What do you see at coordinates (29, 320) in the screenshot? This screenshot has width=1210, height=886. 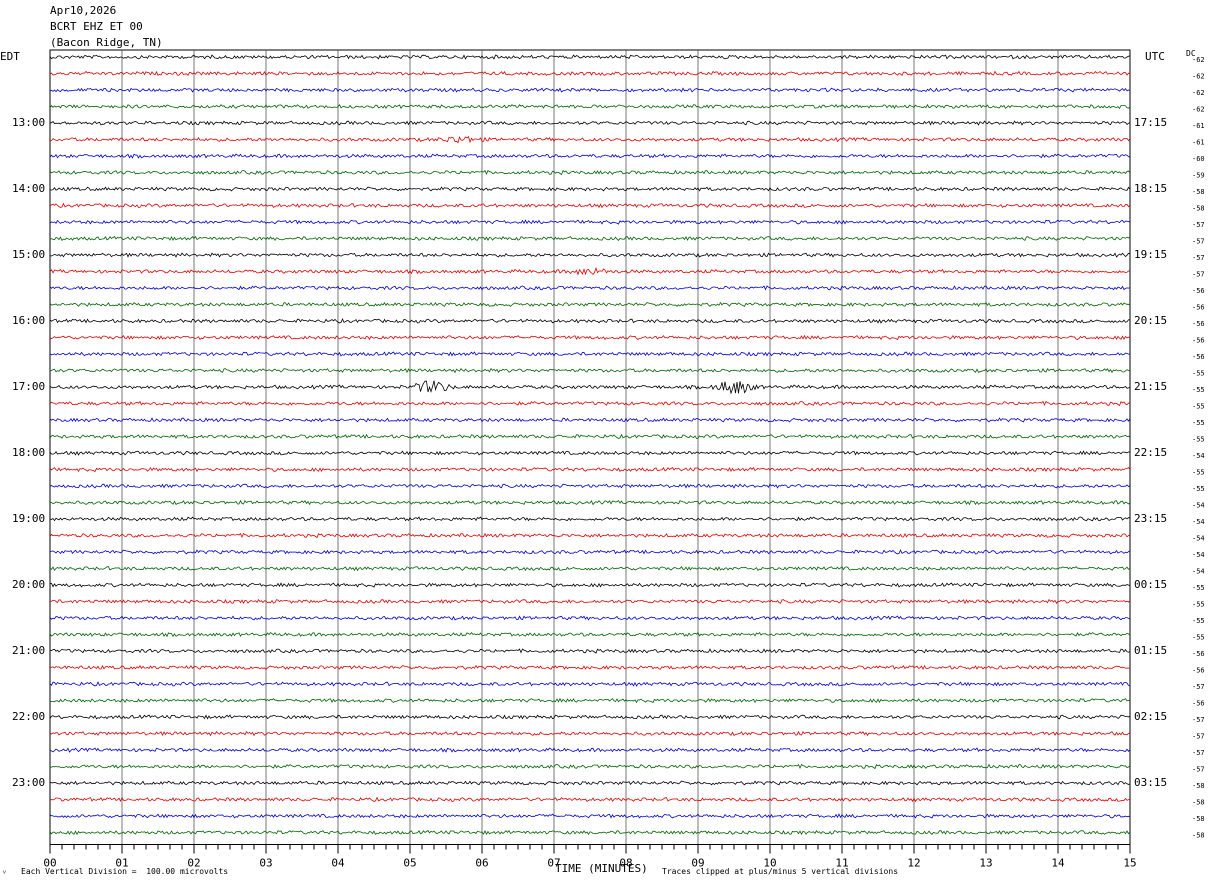 I see `left-hour-label: 16:00` at bounding box center [29, 320].